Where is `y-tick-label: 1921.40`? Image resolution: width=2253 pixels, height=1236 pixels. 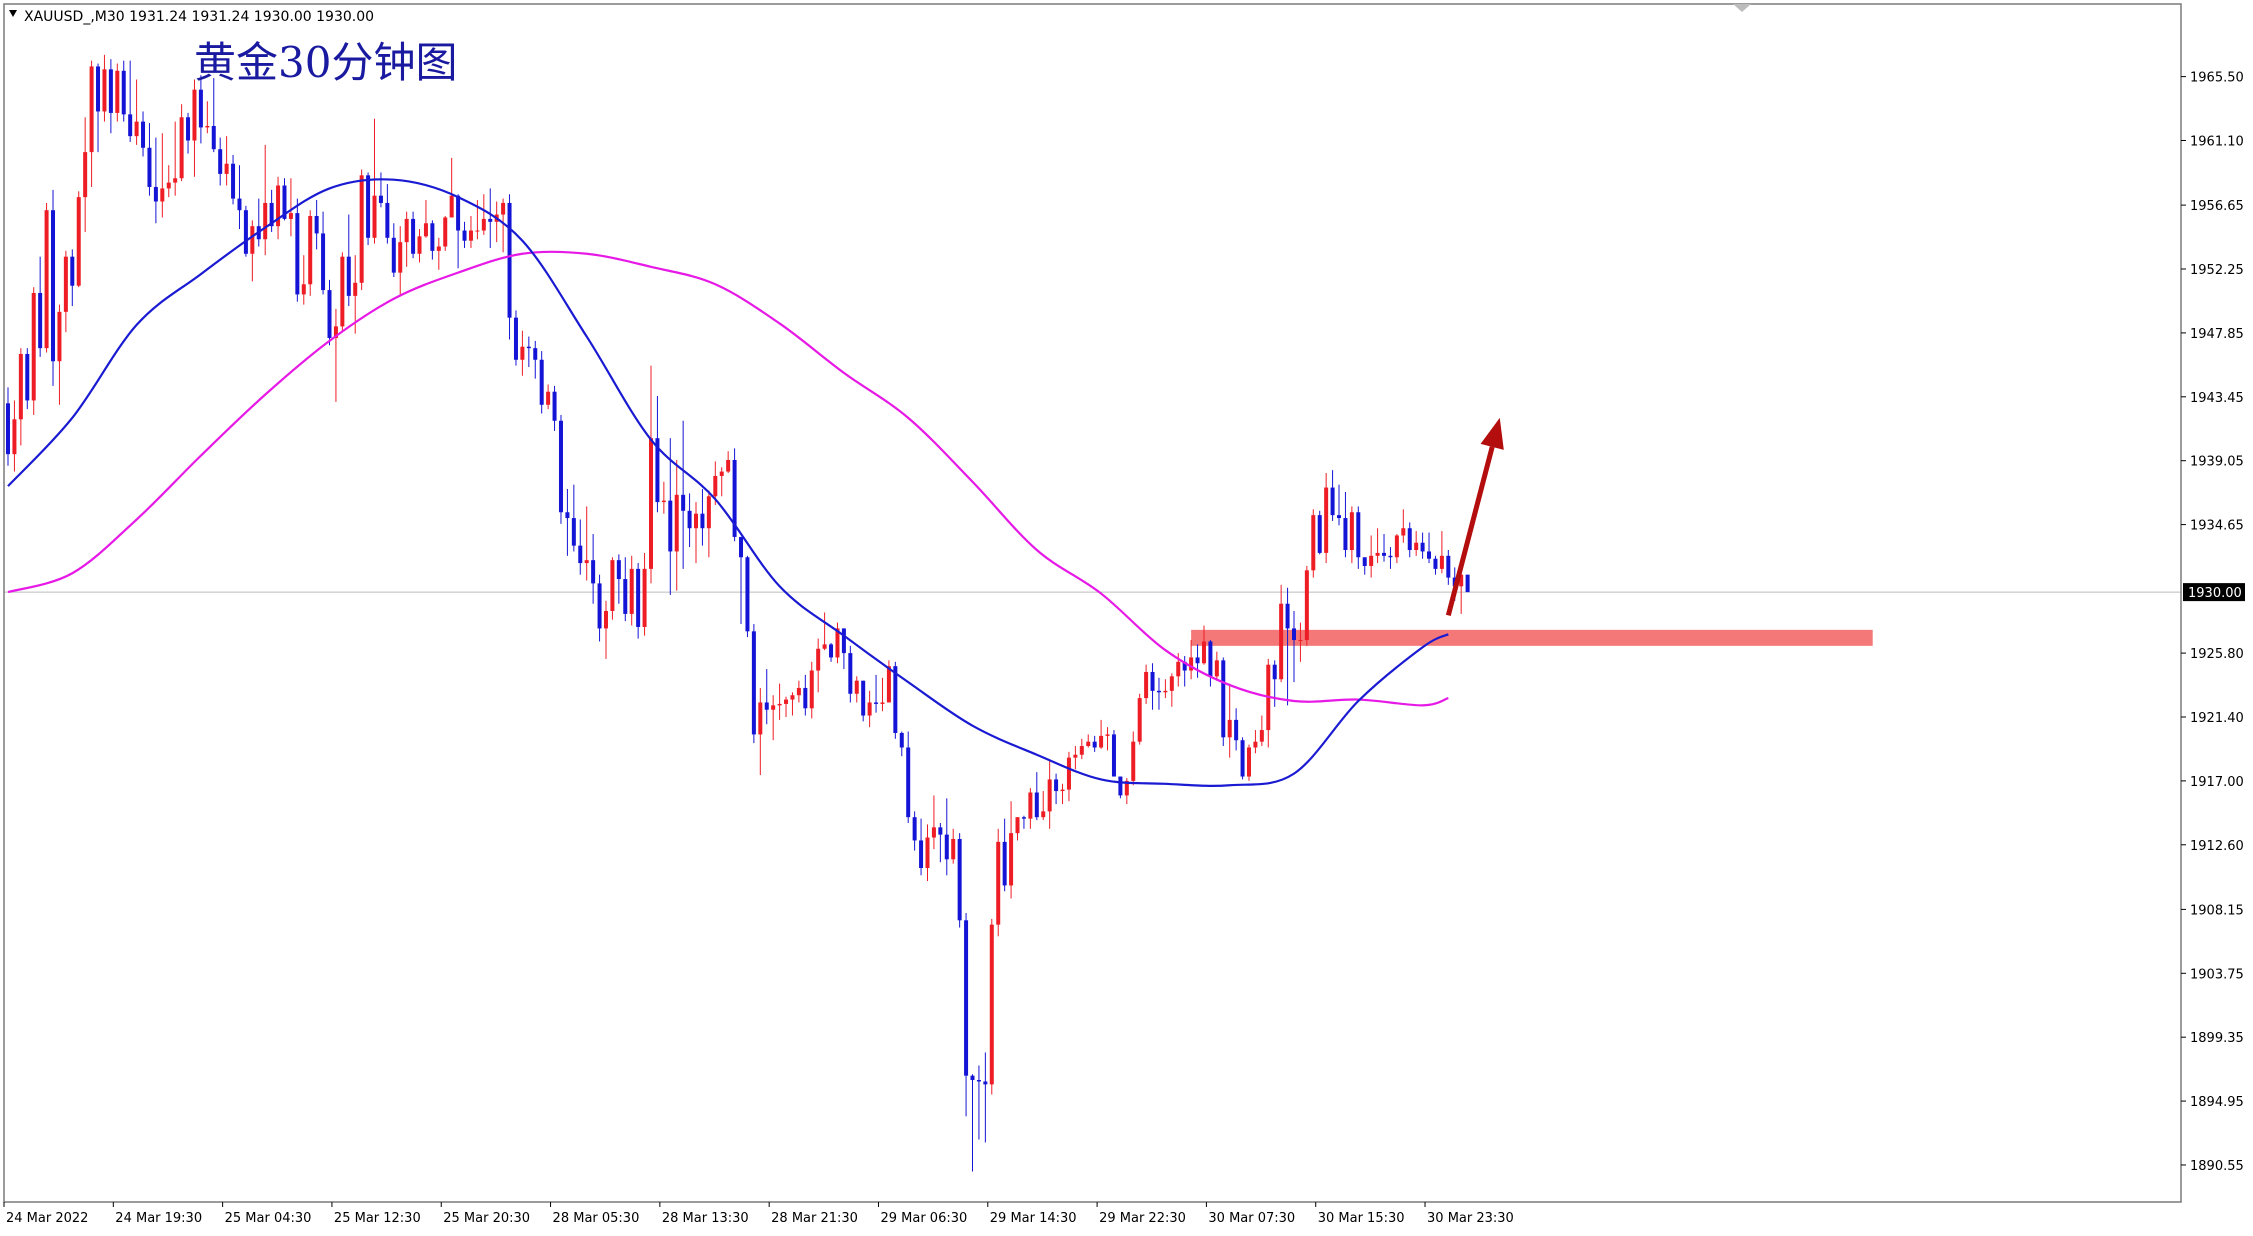 y-tick-label: 1921.40 is located at coordinates (2217, 718).